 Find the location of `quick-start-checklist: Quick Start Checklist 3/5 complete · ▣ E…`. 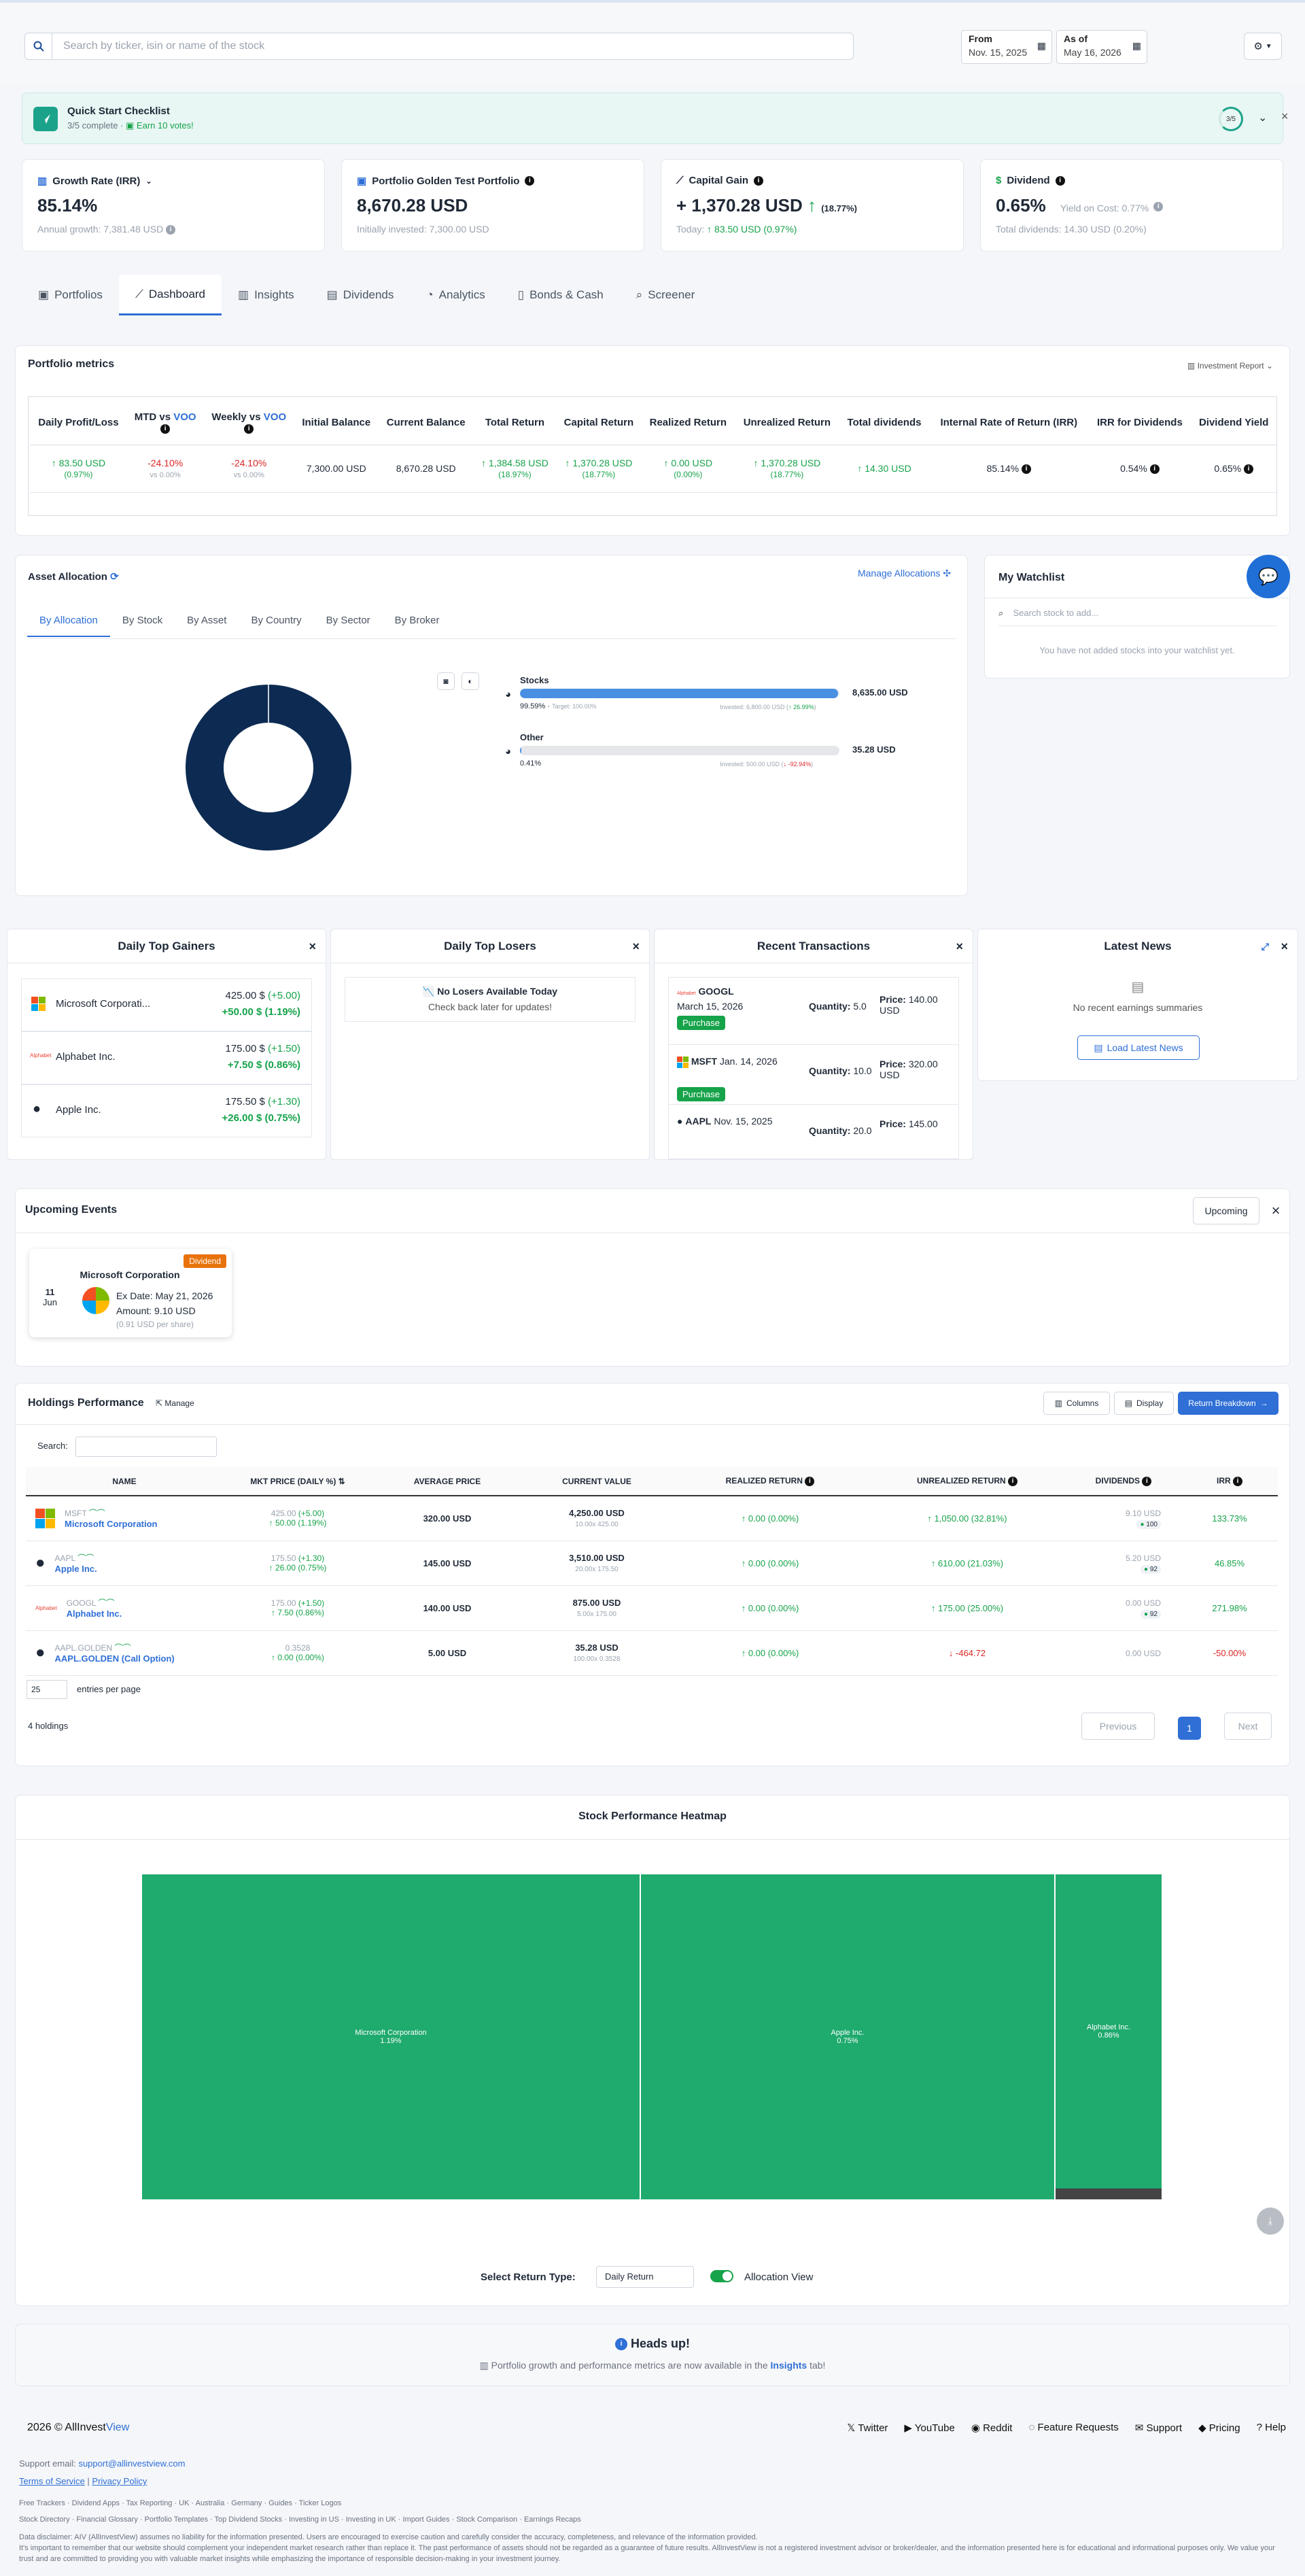

quick-start-checklist: Quick Start Checklist 3/5 complete · ▣ E… is located at coordinates (655, 118).